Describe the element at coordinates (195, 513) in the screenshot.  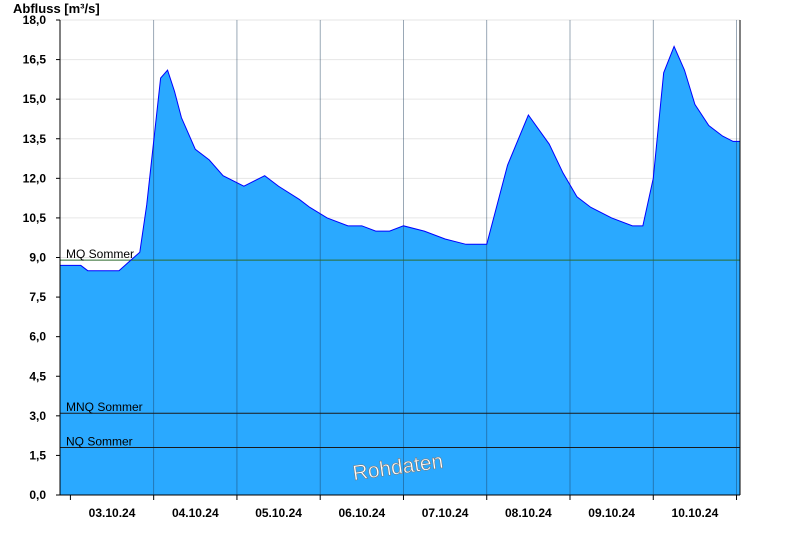
I see `x-tick-label: 04.10.24` at that location.